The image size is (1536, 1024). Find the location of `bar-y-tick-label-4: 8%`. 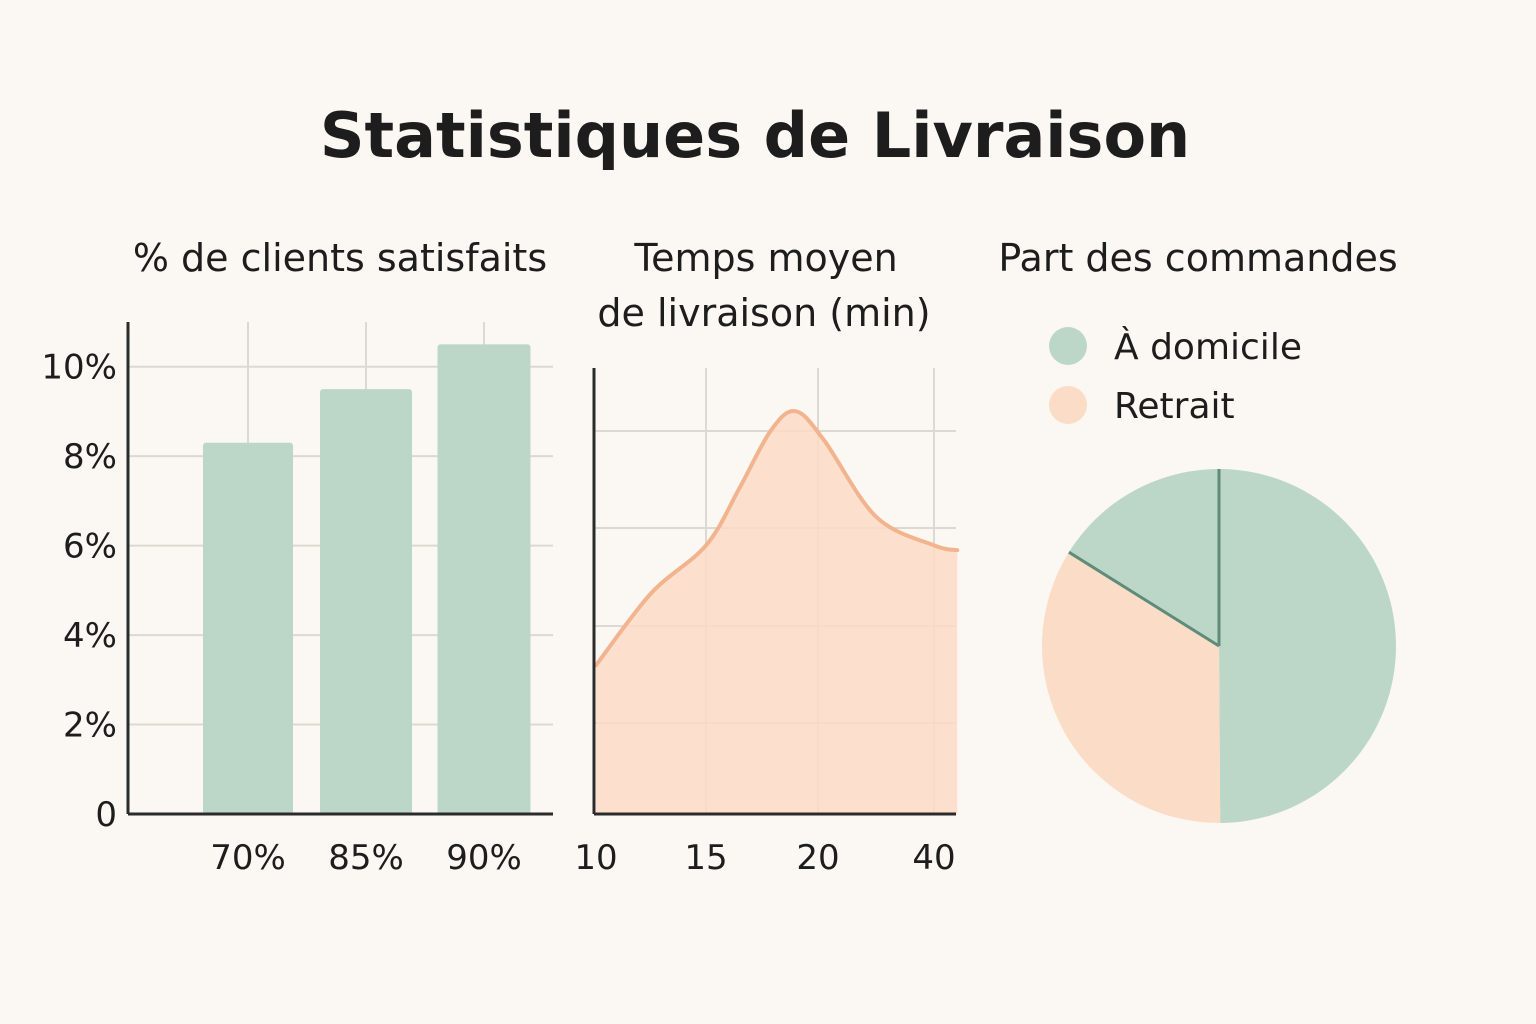

bar-y-tick-label-4: 8% is located at coordinates (90, 457).